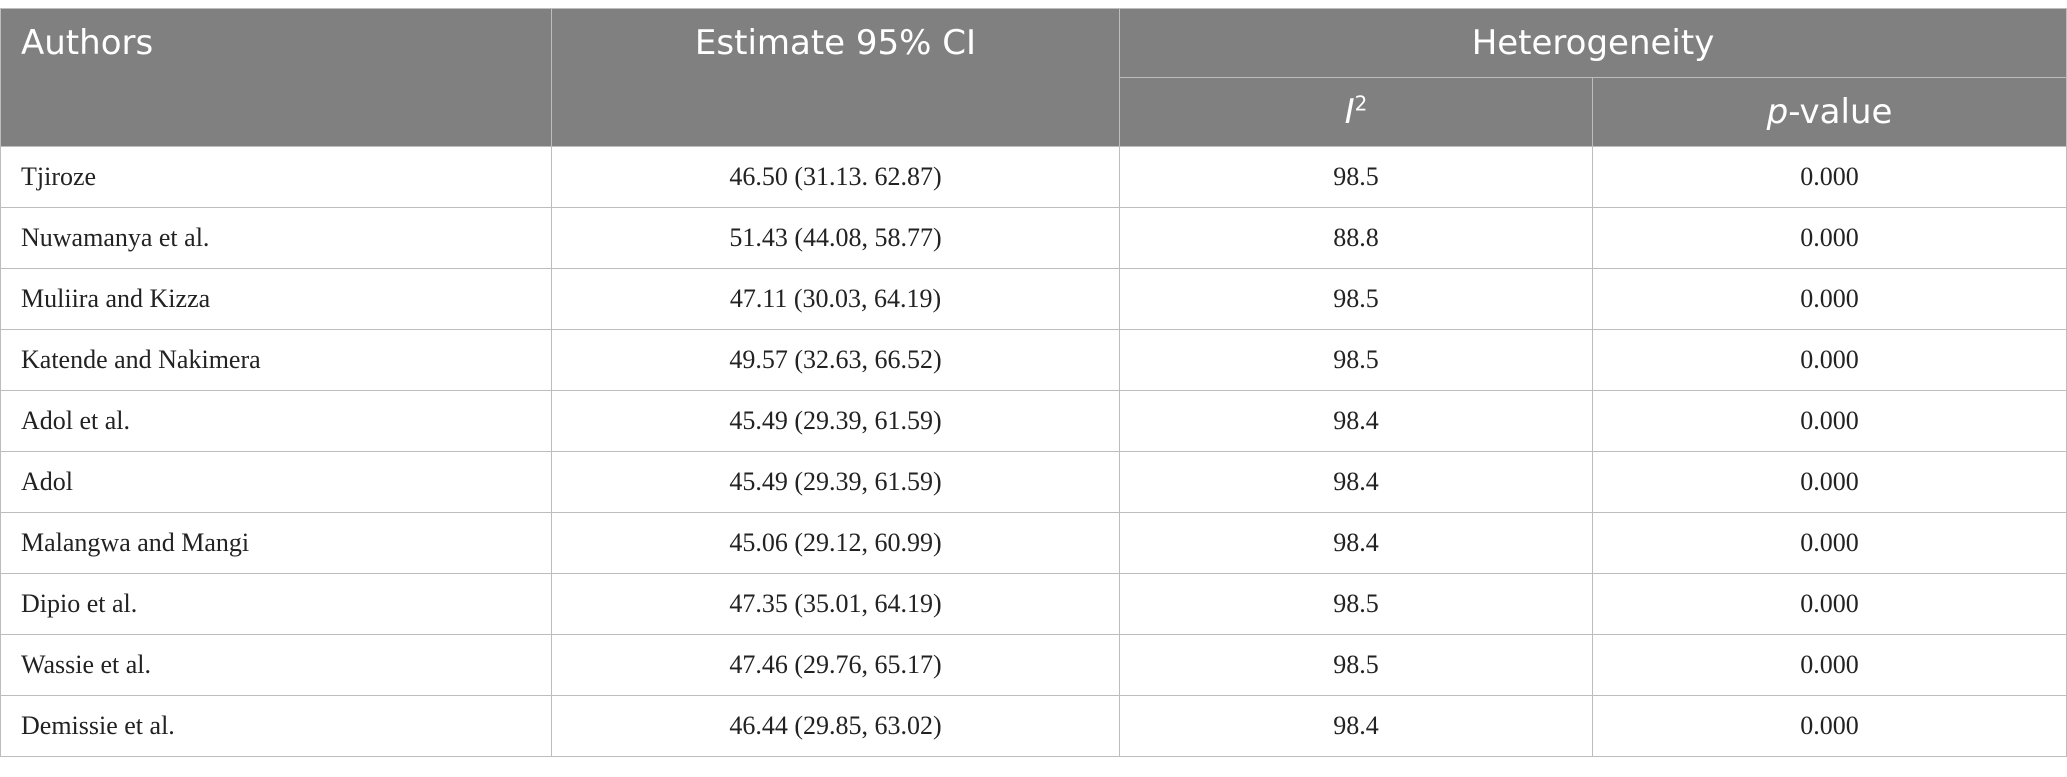 This screenshot has height=777, width=2067. What do you see at coordinates (835, 177) in the screenshot?
I see `cell-estimate: 46.50 (31.13. 62.87)` at bounding box center [835, 177].